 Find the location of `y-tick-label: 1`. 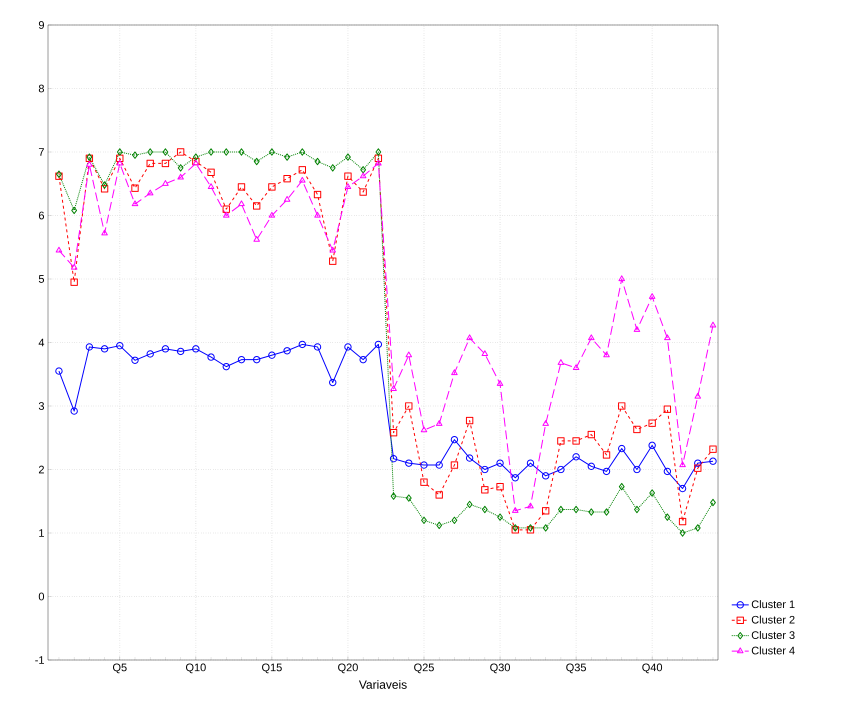

y-tick-label: 1 is located at coordinates (41, 533).